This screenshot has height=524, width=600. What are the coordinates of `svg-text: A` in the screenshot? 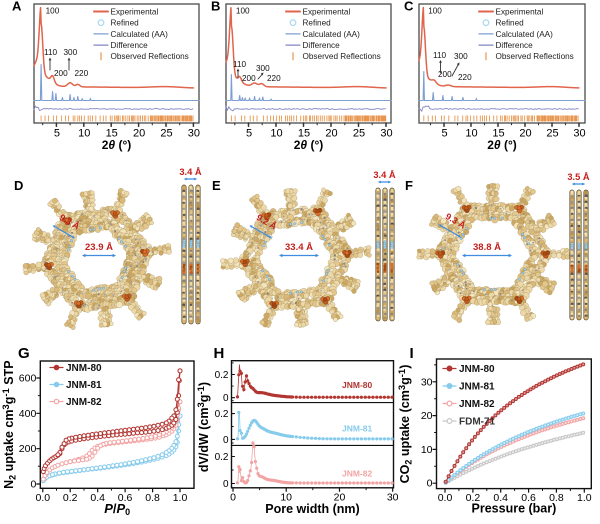 It's located at (17, 7).